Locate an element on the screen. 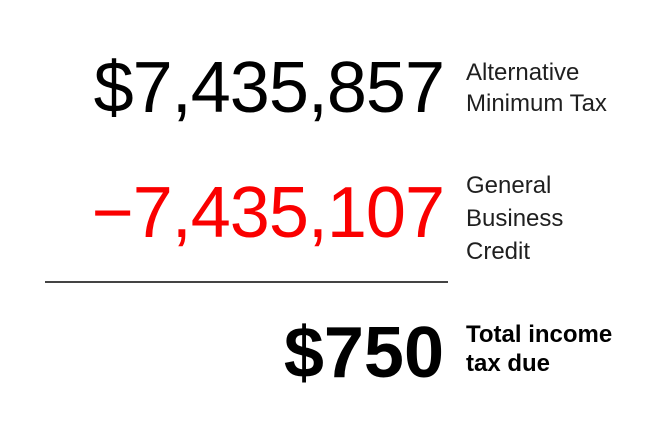  amt-label-line1: Alternative is located at coordinates (523, 72).